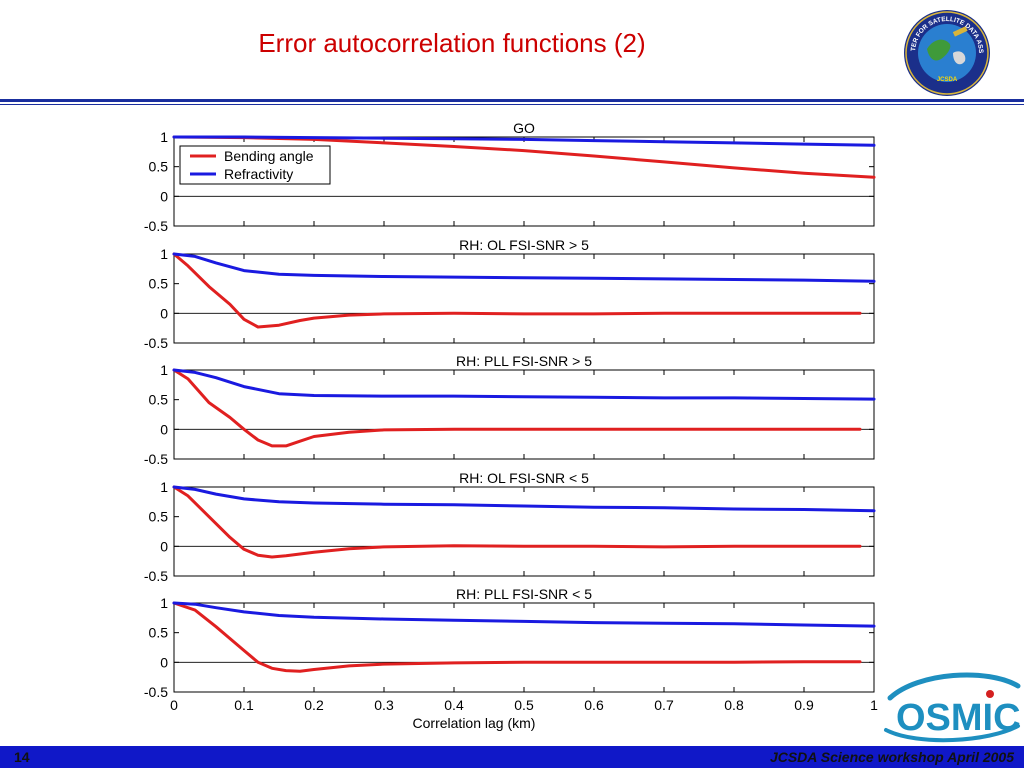 The width and height of the screenshot is (1024, 768). Describe the element at coordinates (454, 705) in the screenshot. I see `x-tick-label: 0.4` at that location.